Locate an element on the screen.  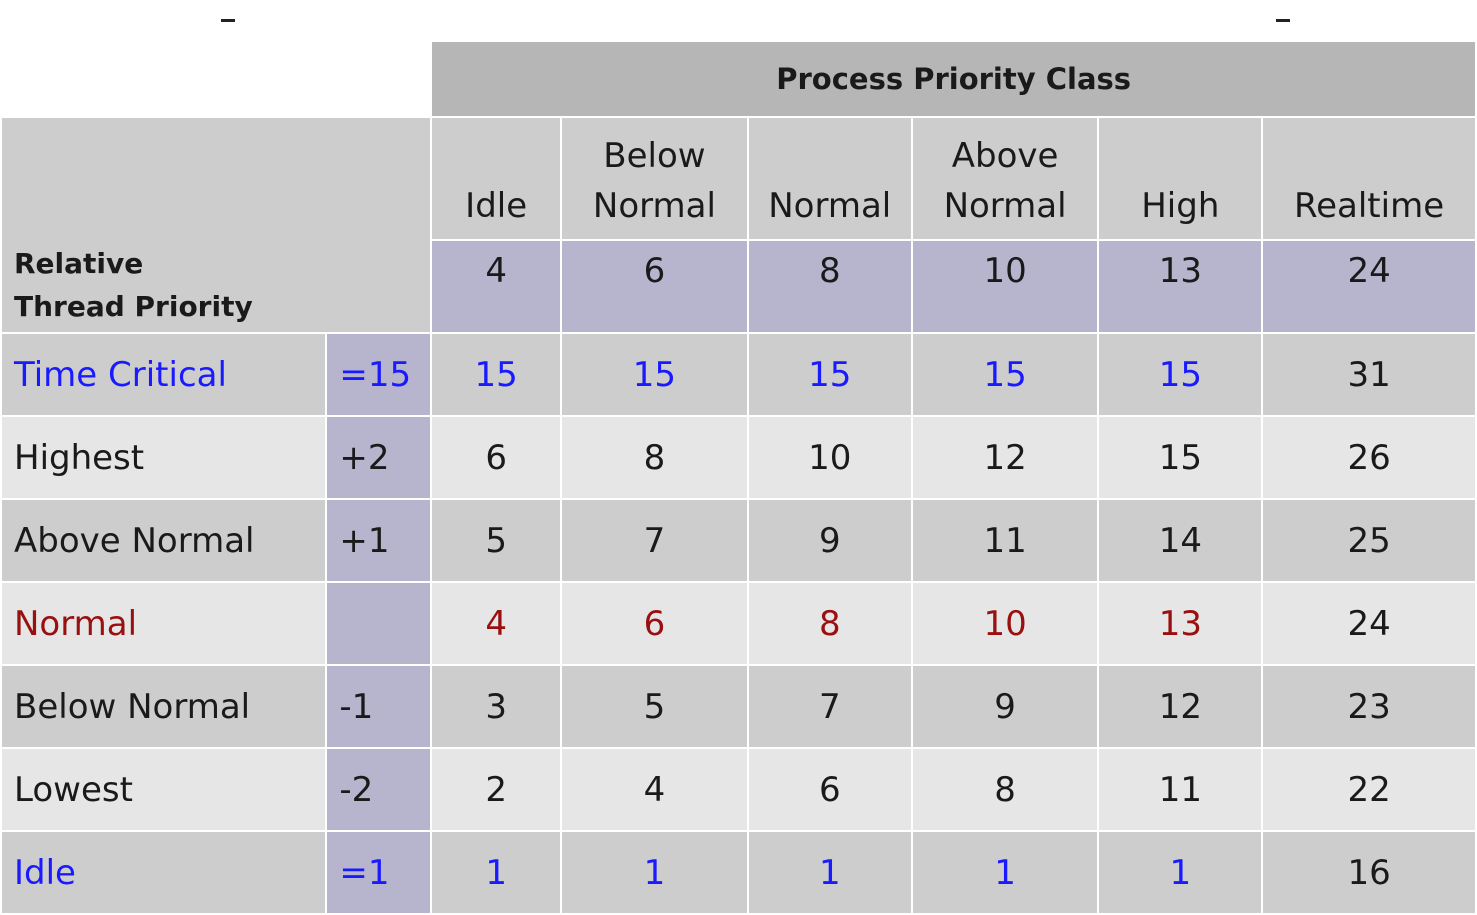
base-priority: 8 is located at coordinates (829, 286).